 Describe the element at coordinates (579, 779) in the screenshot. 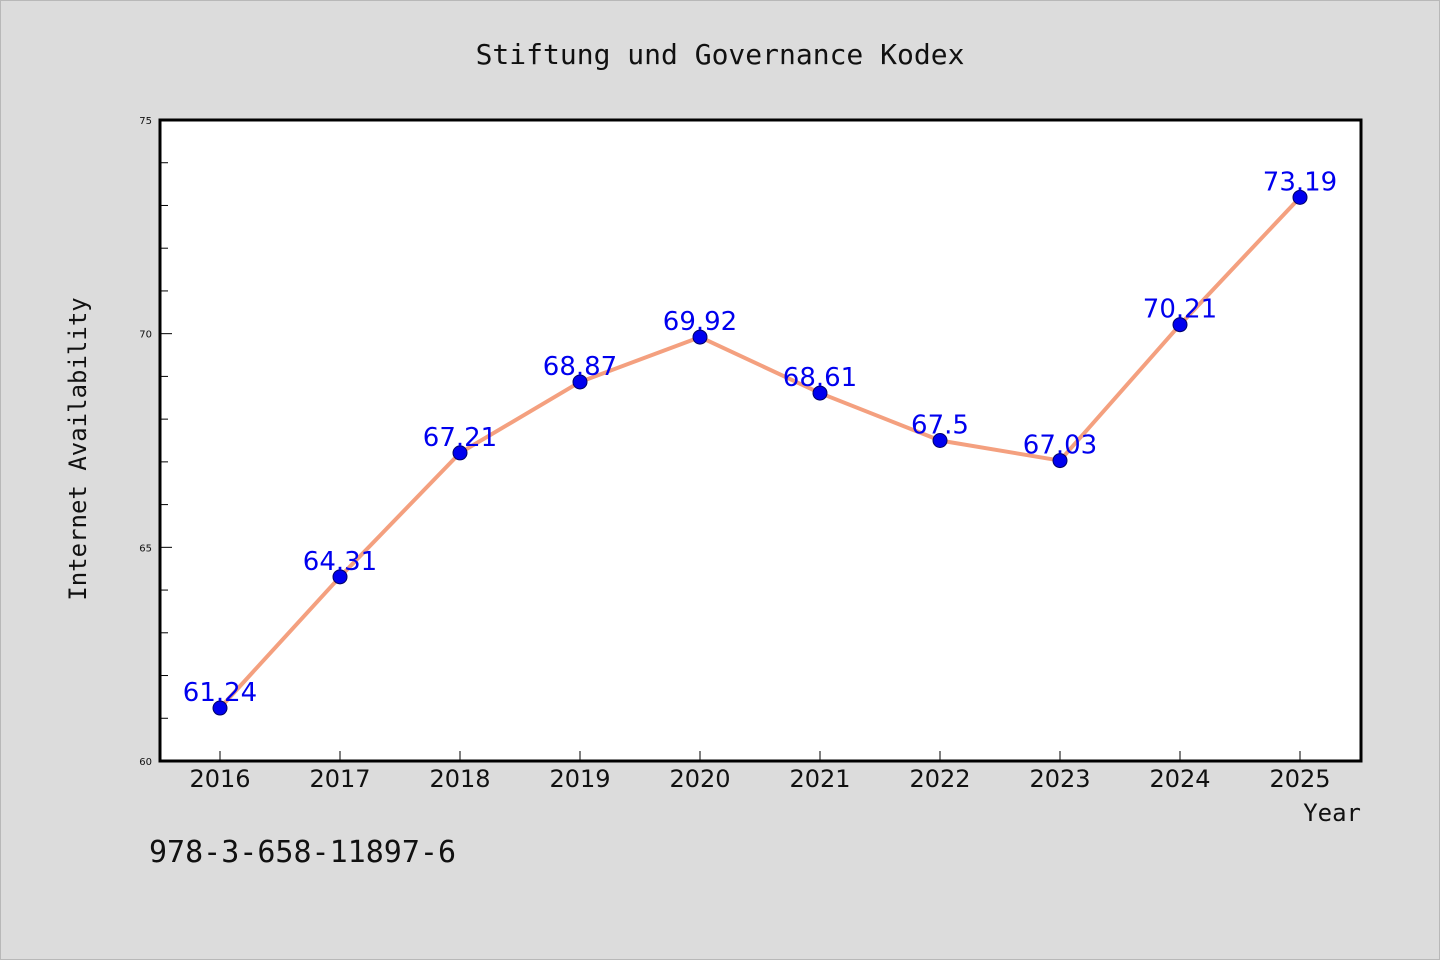

I see `x-tick-label: 2019` at that location.